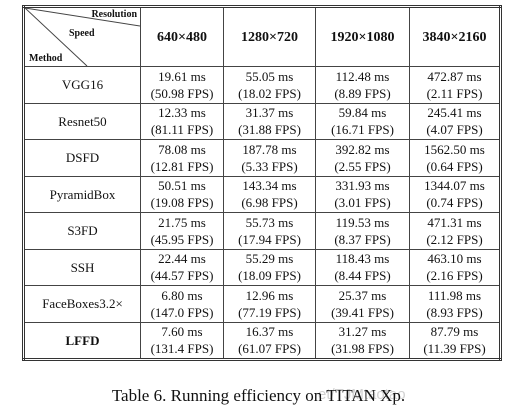 The image size is (517, 414). I want to click on time-text: 50.51 ms, so click(182, 186).